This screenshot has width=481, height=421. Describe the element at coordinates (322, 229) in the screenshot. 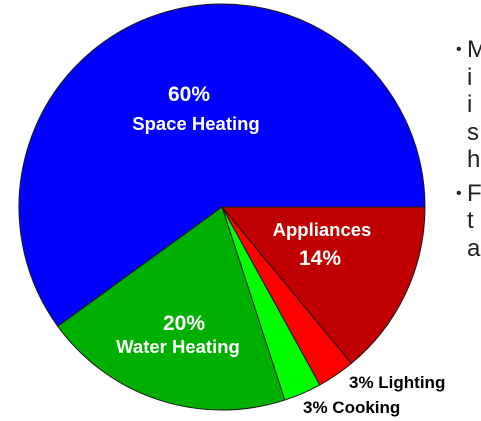

I see `label-appliances-name: Appliances` at that location.